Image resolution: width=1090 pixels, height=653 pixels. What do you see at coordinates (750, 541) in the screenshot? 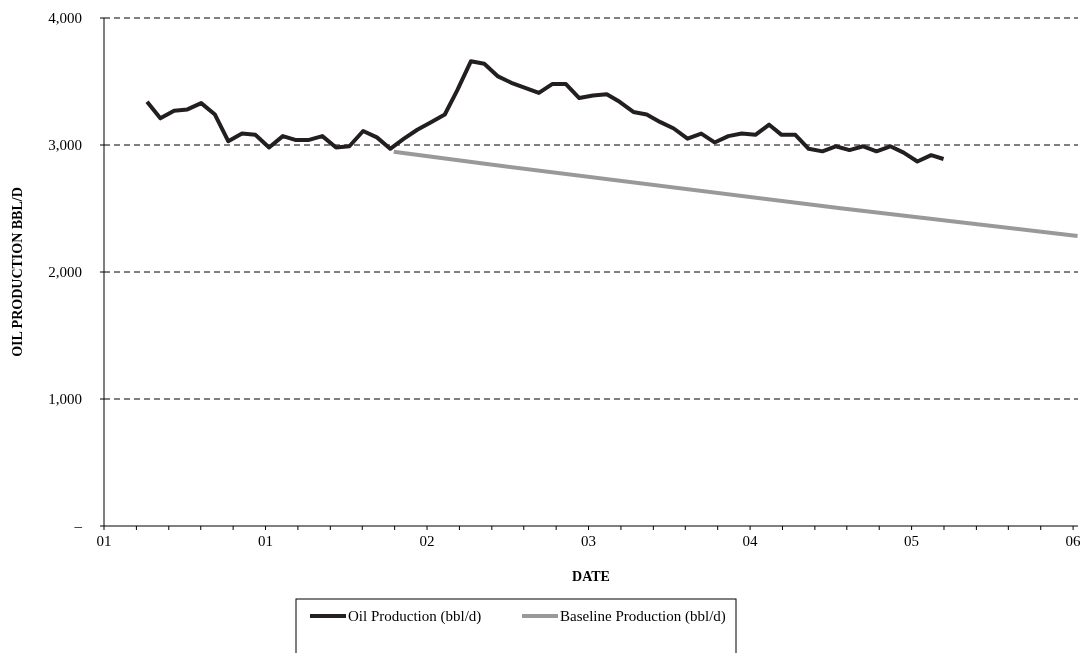
I see `x-tick-label: 04` at bounding box center [750, 541].